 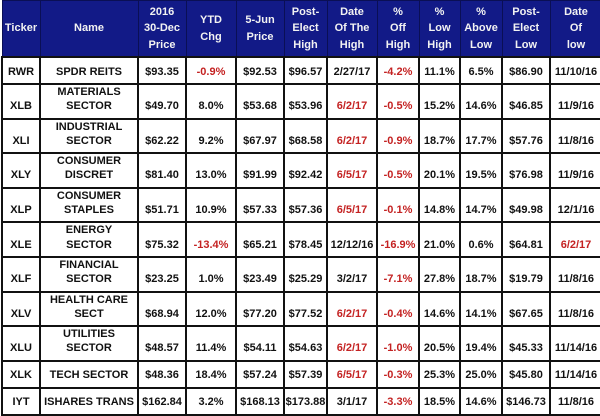 What do you see at coordinates (352, 274) in the screenshot?
I see `cell-date_high: 3/2/17` at bounding box center [352, 274].